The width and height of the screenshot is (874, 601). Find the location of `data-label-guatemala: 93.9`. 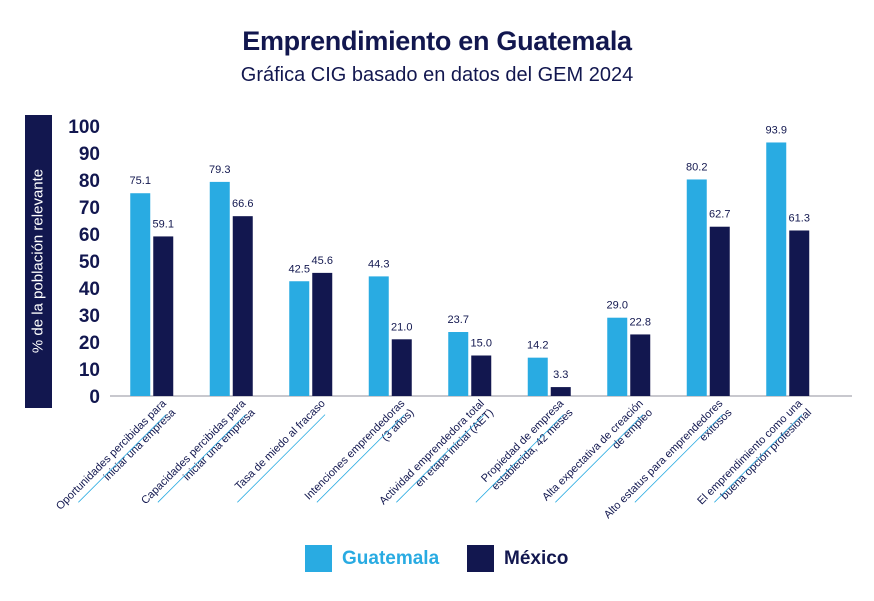

data-label-guatemala: 93.9 is located at coordinates (776, 130).